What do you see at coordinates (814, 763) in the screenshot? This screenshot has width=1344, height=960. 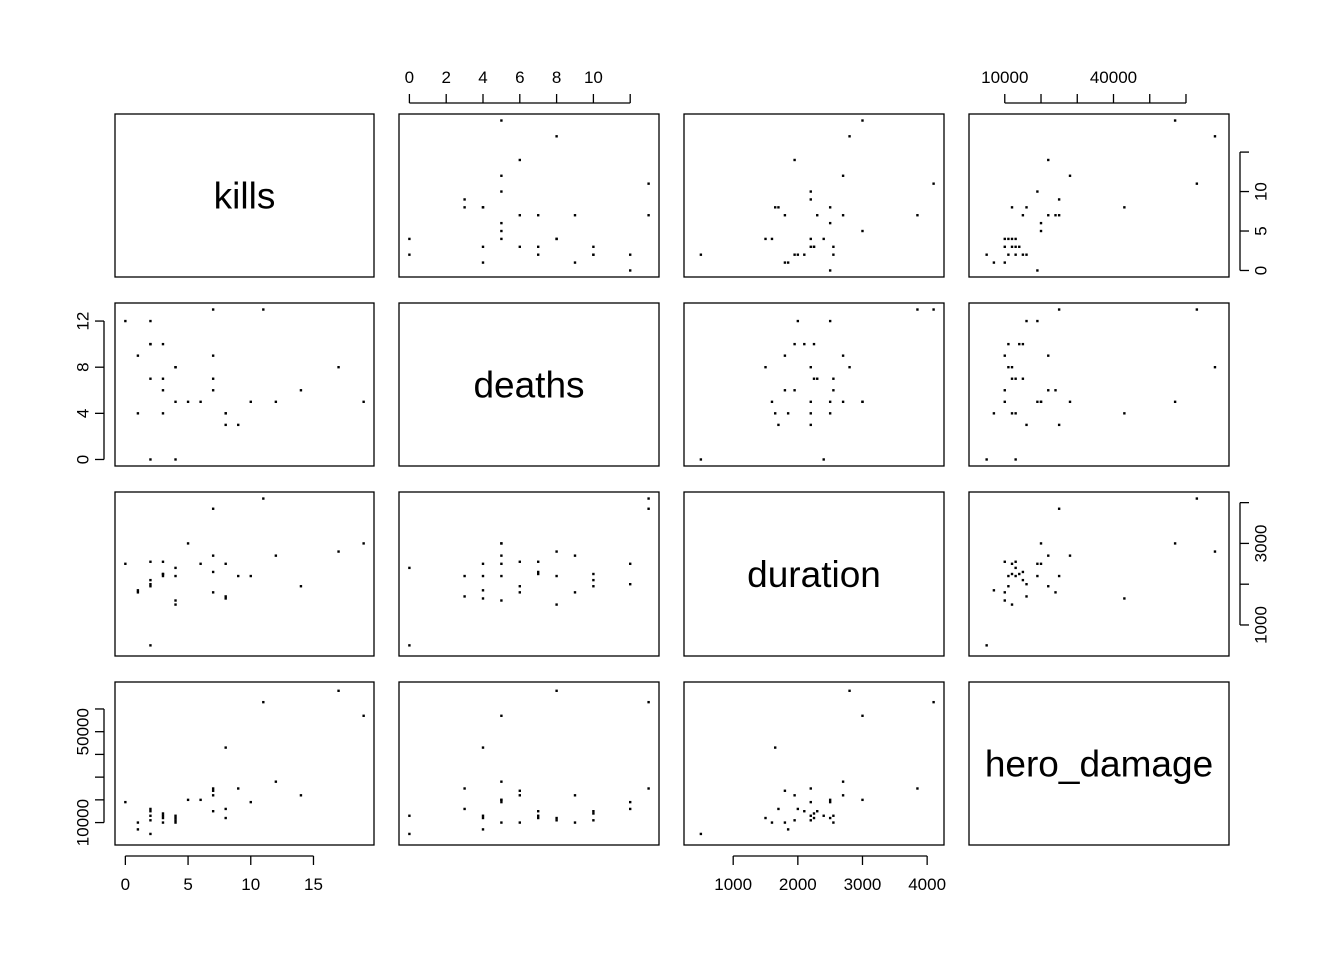 I see `panel-hero_damage-vs-duration` at bounding box center [814, 763].